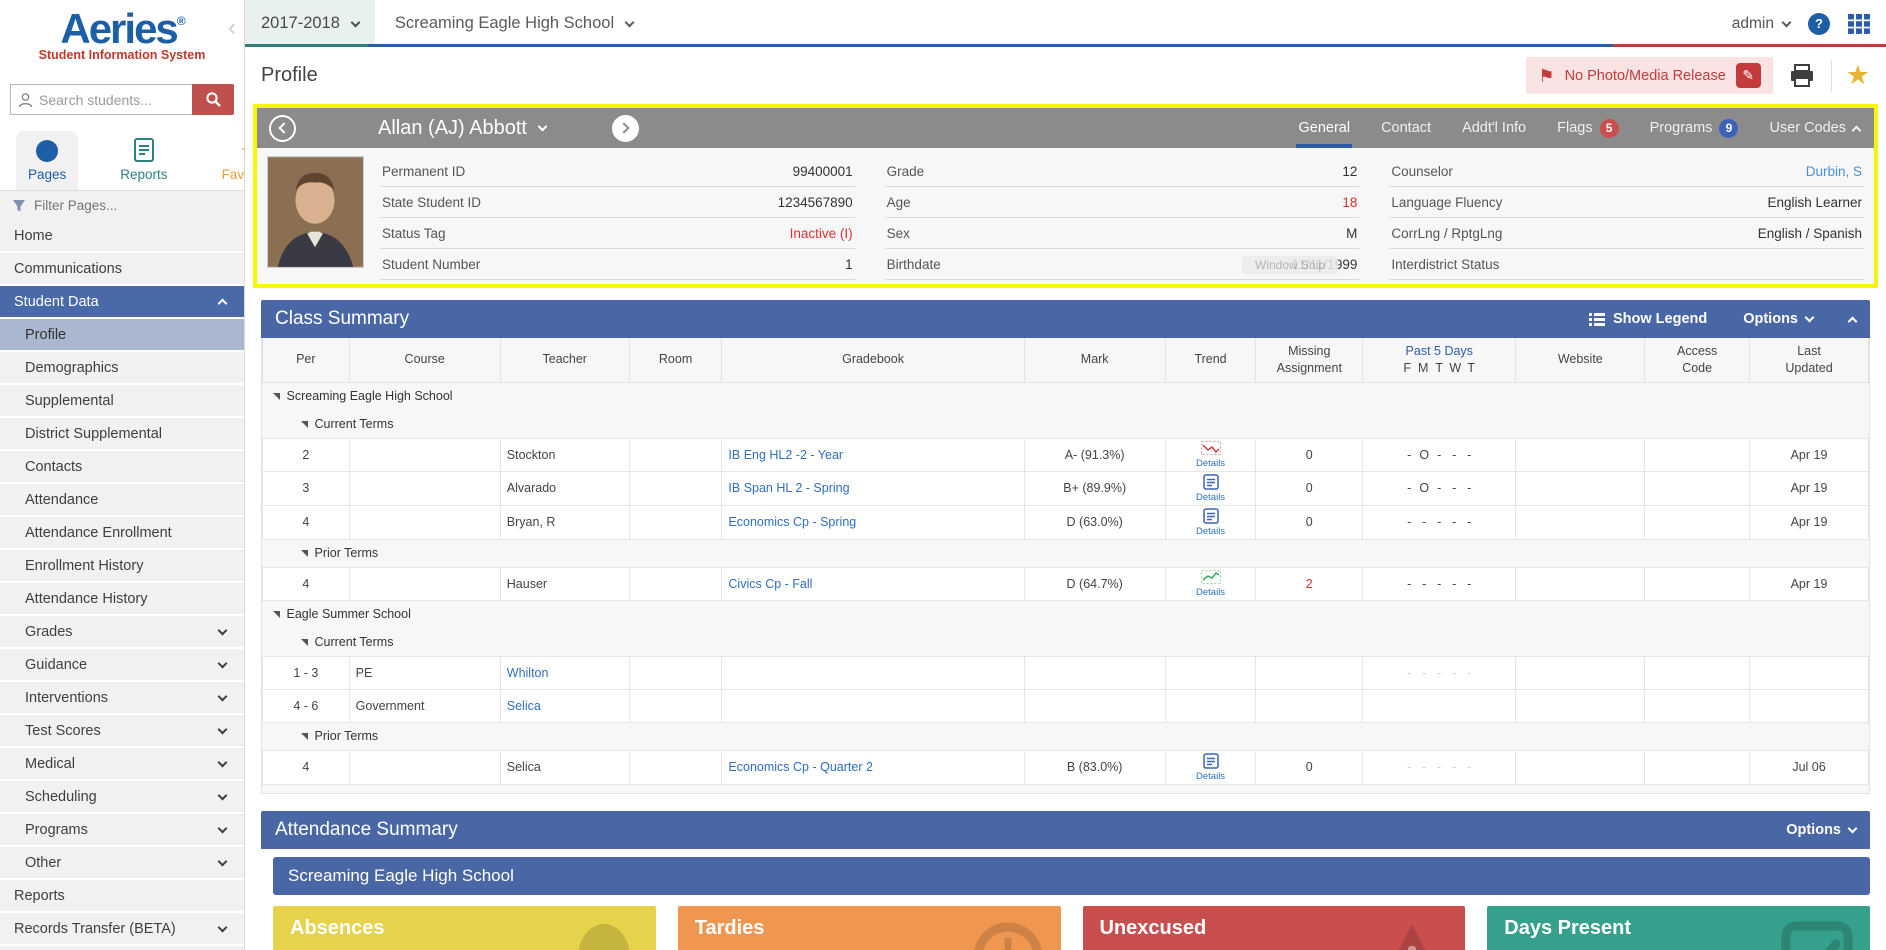 The image size is (1886, 950). What do you see at coordinates (564, 705) in the screenshot?
I see `teacher-cell: Selica` at bounding box center [564, 705].